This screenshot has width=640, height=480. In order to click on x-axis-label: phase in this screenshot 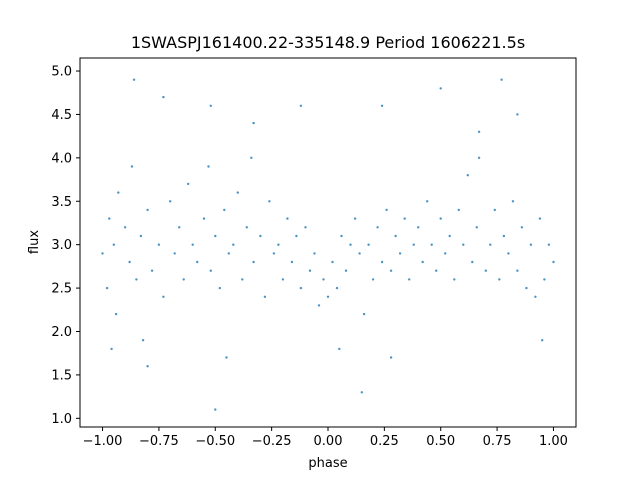, I will do `click(327, 463)`.